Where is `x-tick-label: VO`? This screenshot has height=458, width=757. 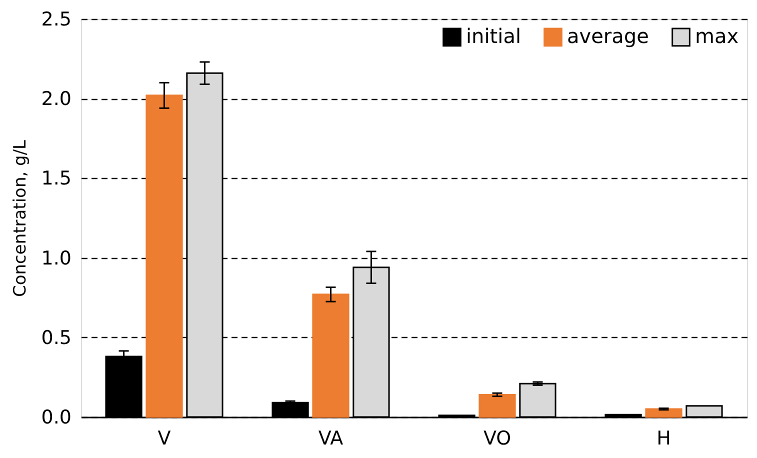
x-tick-label: VO is located at coordinates (497, 439).